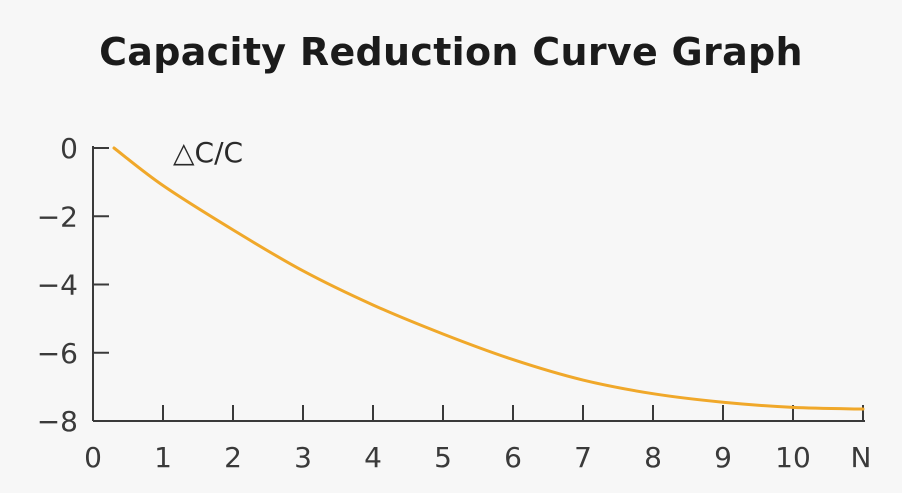 The height and width of the screenshot is (493, 902). I want to click on y-tick-label: −6, so click(57, 353).